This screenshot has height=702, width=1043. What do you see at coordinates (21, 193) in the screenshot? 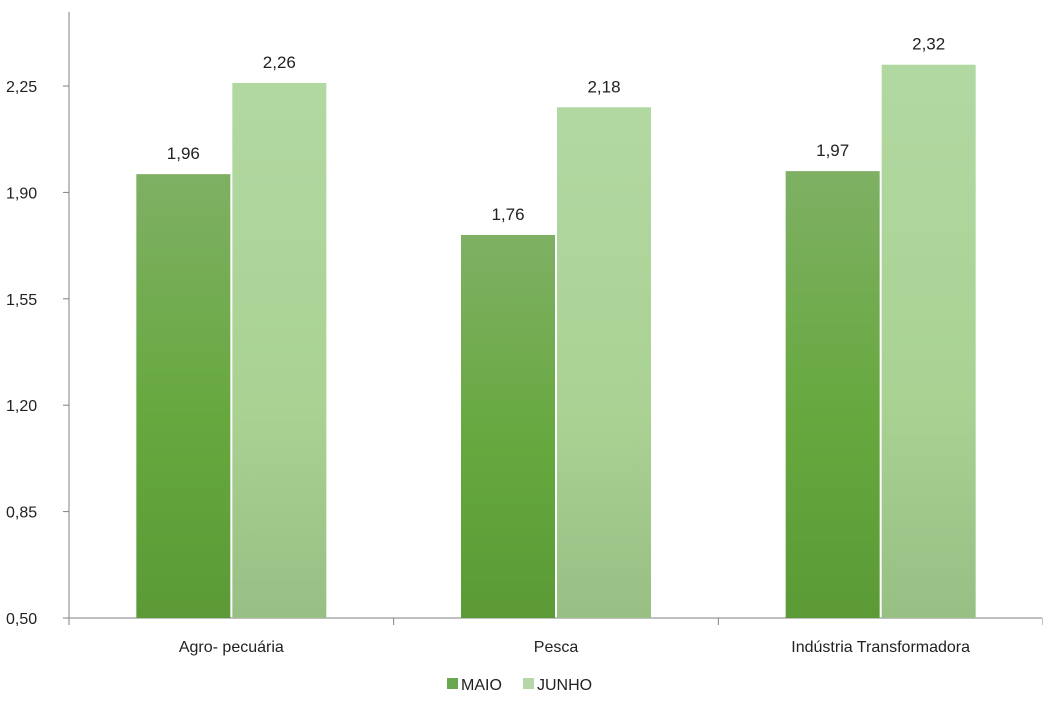
I see `y-tick-label: 1,90` at bounding box center [21, 193].